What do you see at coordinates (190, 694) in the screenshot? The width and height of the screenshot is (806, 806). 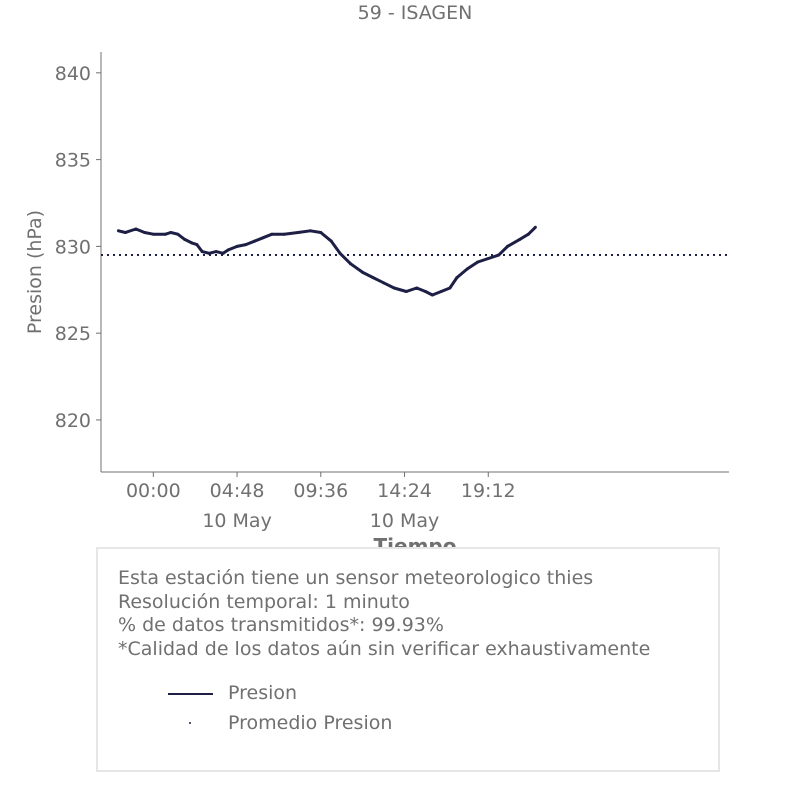 I see `legend-swatch-line` at bounding box center [190, 694].